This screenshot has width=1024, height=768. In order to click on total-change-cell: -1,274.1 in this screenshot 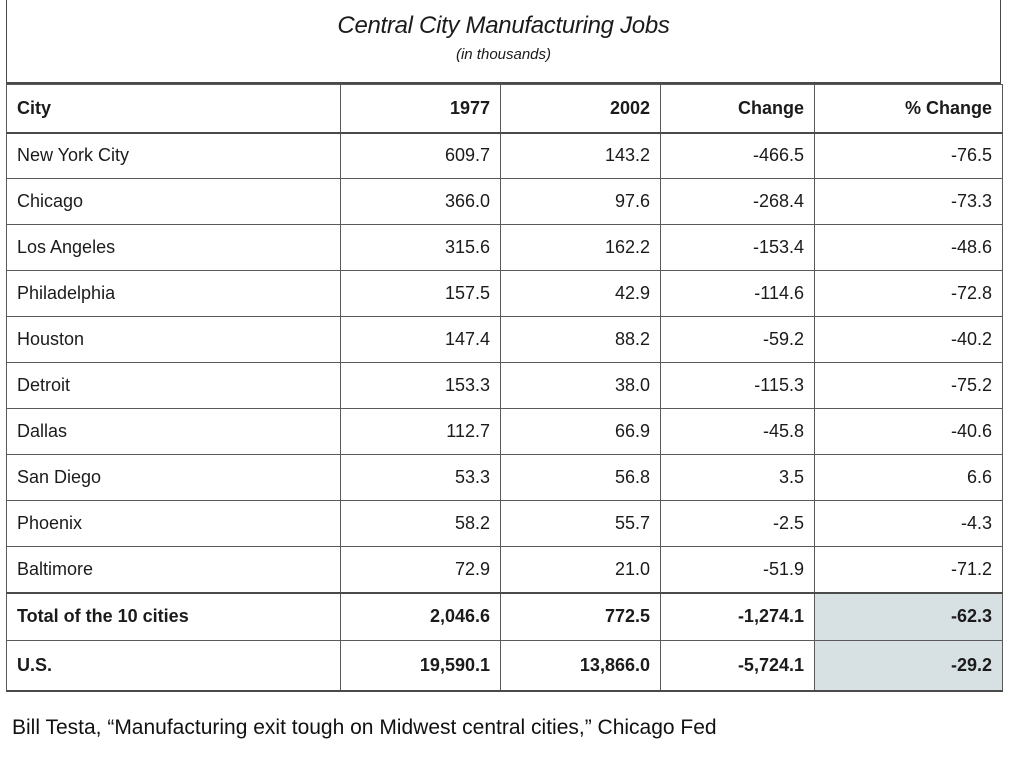, I will do `click(737, 616)`.